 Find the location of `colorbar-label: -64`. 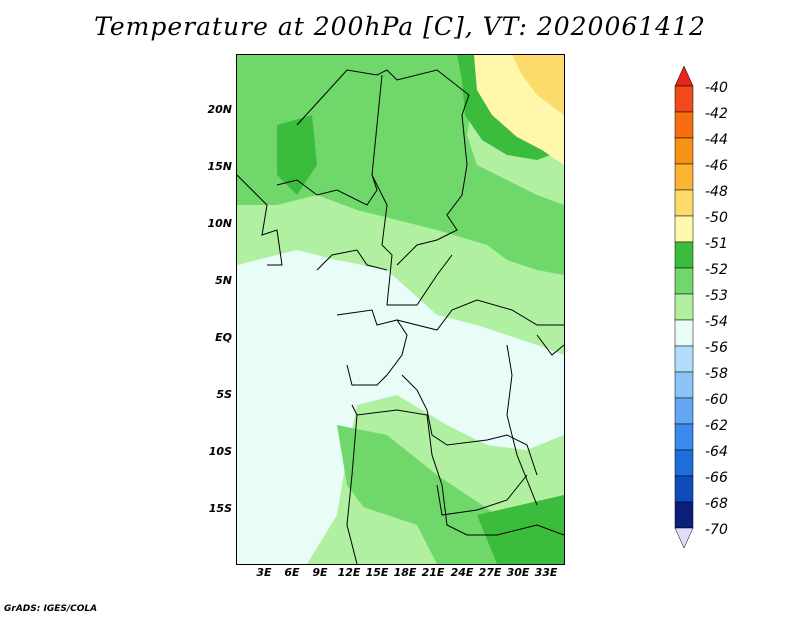

colorbar-label: -64 is located at coordinates (716, 452).